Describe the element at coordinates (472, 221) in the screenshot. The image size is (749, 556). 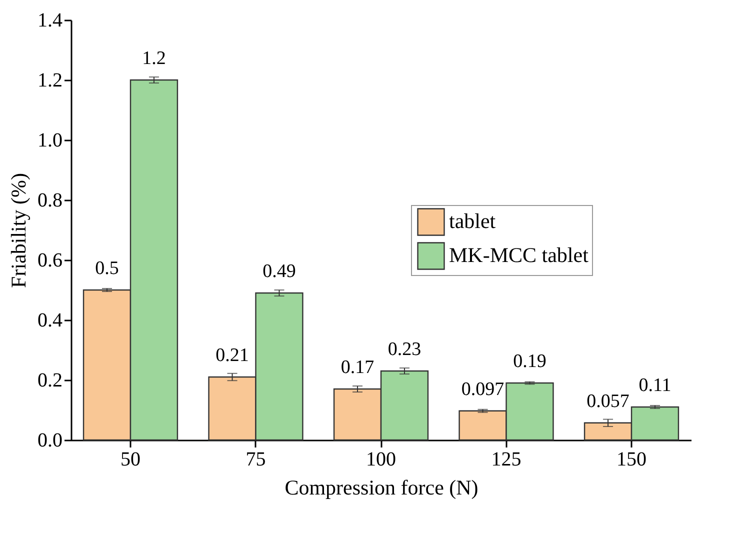
I see `legend-label: tablet` at that location.